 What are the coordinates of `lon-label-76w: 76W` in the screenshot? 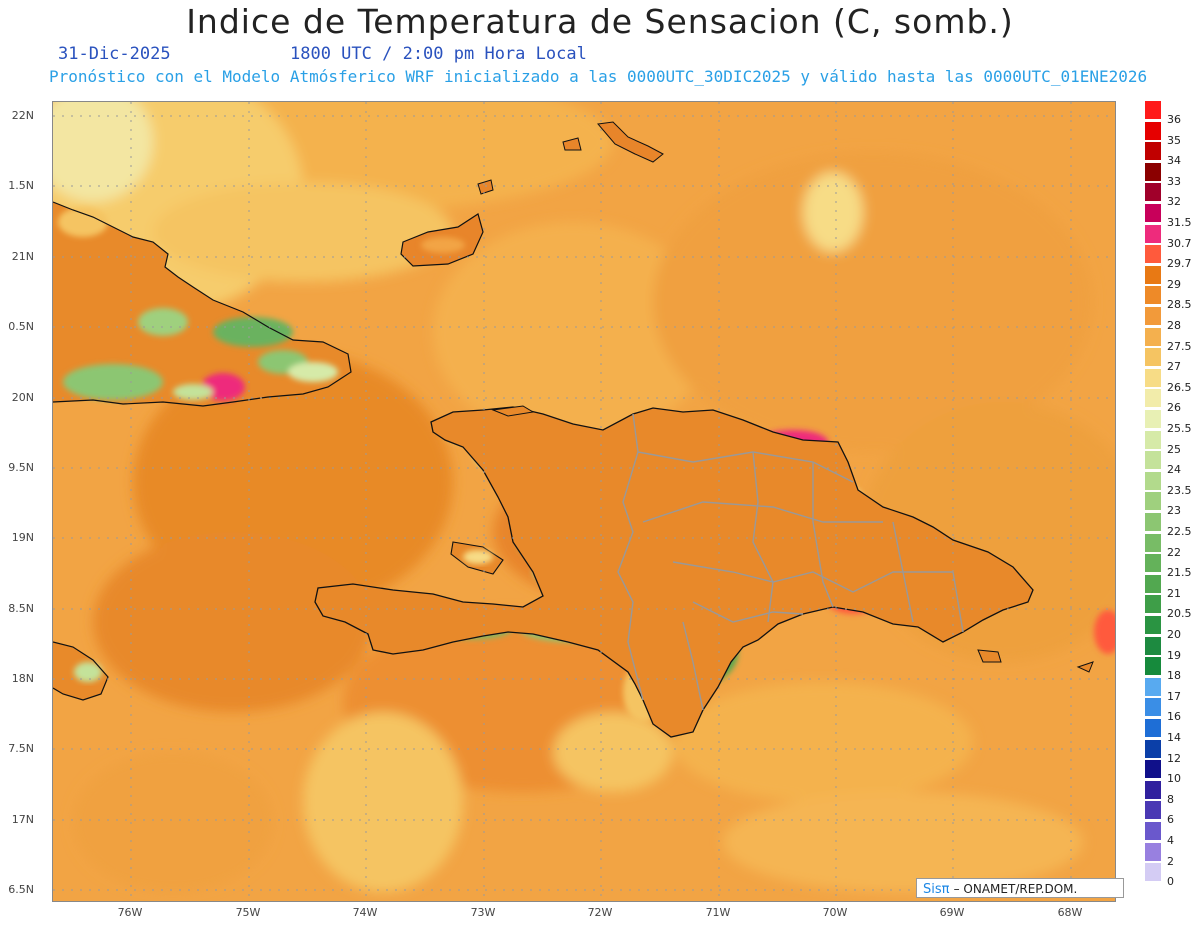 It's located at (130, 912).